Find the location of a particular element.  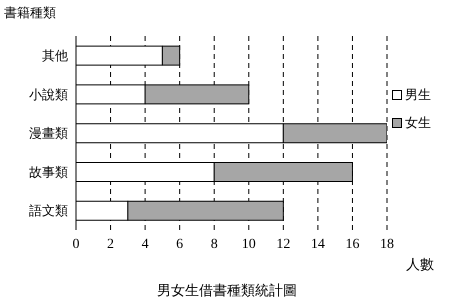

y-tick-label: 語文類 is located at coordinates (48, 210).